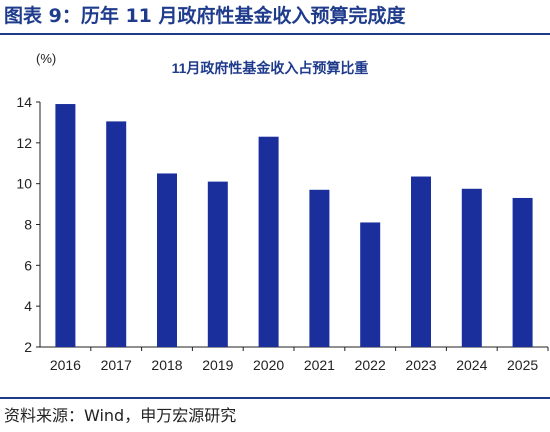  Describe the element at coordinates (275, 34) in the screenshot. I see `title-divider` at that location.